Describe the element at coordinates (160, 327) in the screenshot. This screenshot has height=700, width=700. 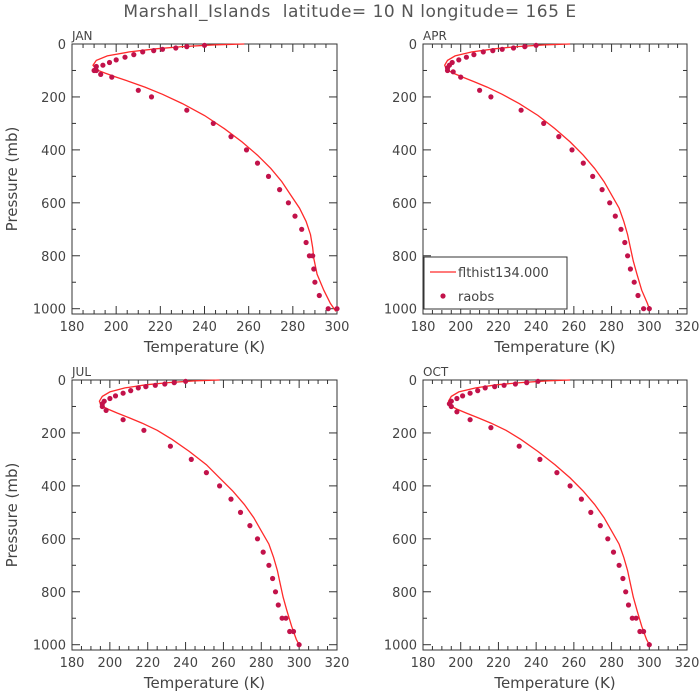
I see `x-tick-label: 220` at that location.